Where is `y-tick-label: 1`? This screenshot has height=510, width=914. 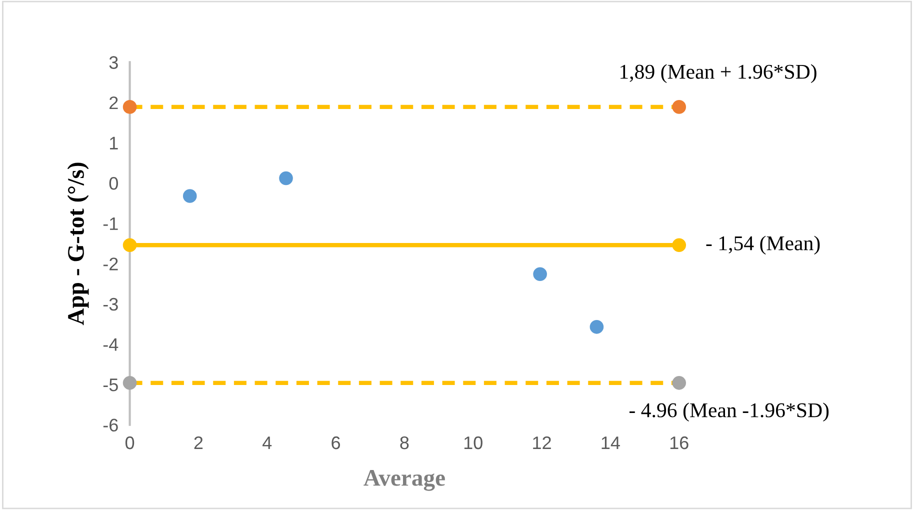 y-tick-label: 1 is located at coordinates (114, 143).